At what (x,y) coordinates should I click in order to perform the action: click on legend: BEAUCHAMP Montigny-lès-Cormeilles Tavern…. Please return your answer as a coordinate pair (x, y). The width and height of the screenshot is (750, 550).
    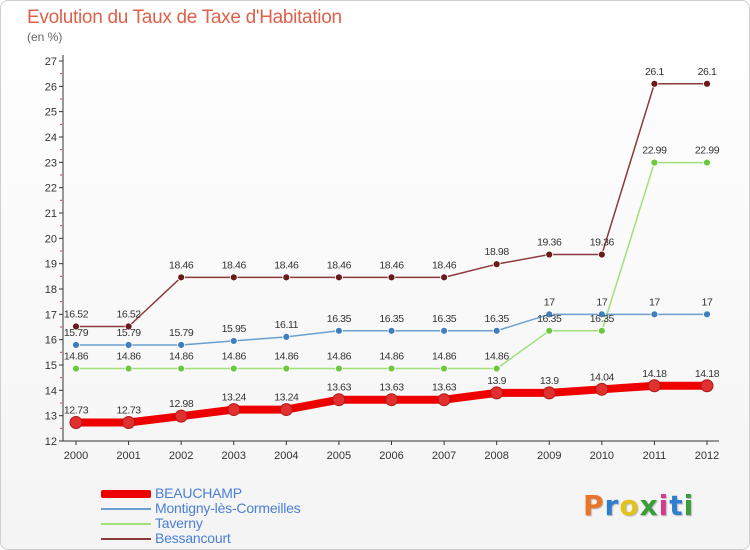
    Looking at the image, I should click on (201, 516).